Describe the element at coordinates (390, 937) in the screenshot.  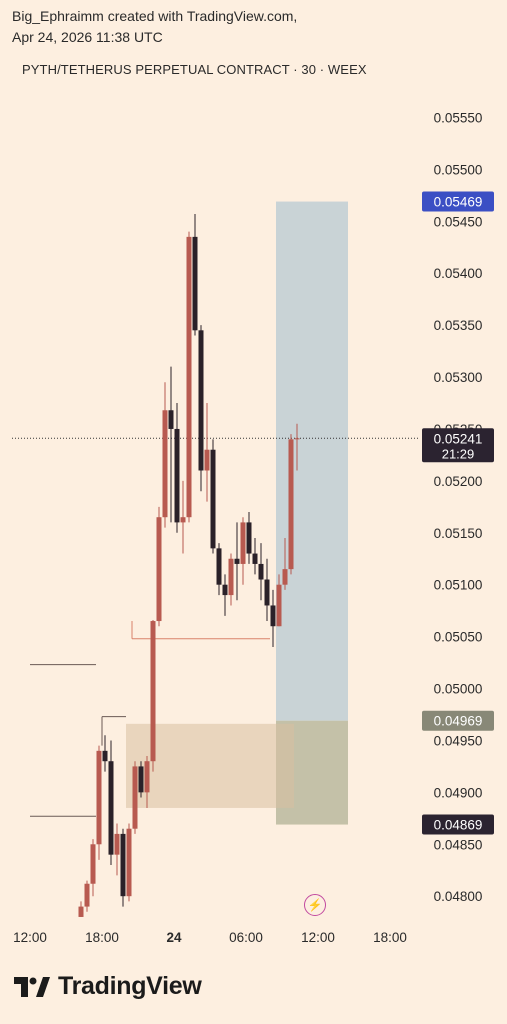
I see `x-tick-label-5: 18:00` at that location.